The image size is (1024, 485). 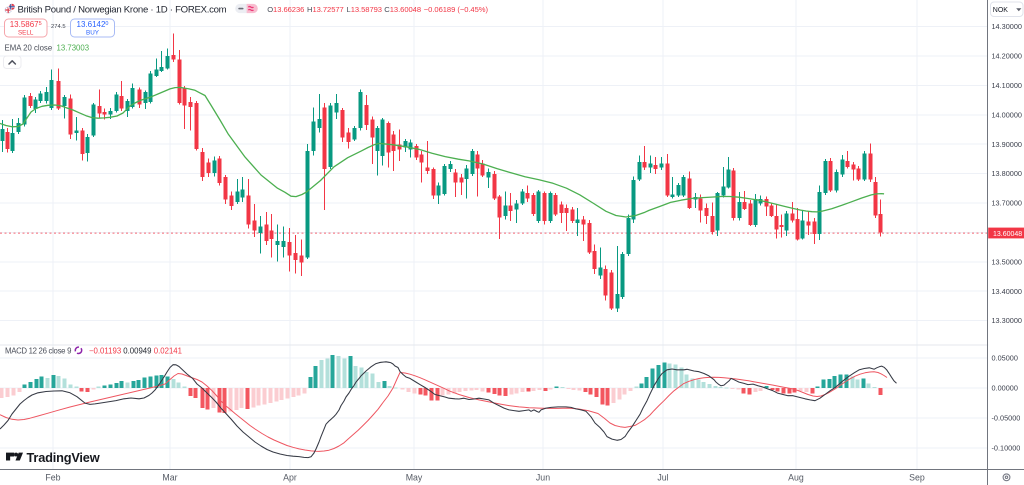 What do you see at coordinates (456, 9) in the screenshot?
I see `svg-text: −0.06189 (−0.45%)` at bounding box center [456, 9].